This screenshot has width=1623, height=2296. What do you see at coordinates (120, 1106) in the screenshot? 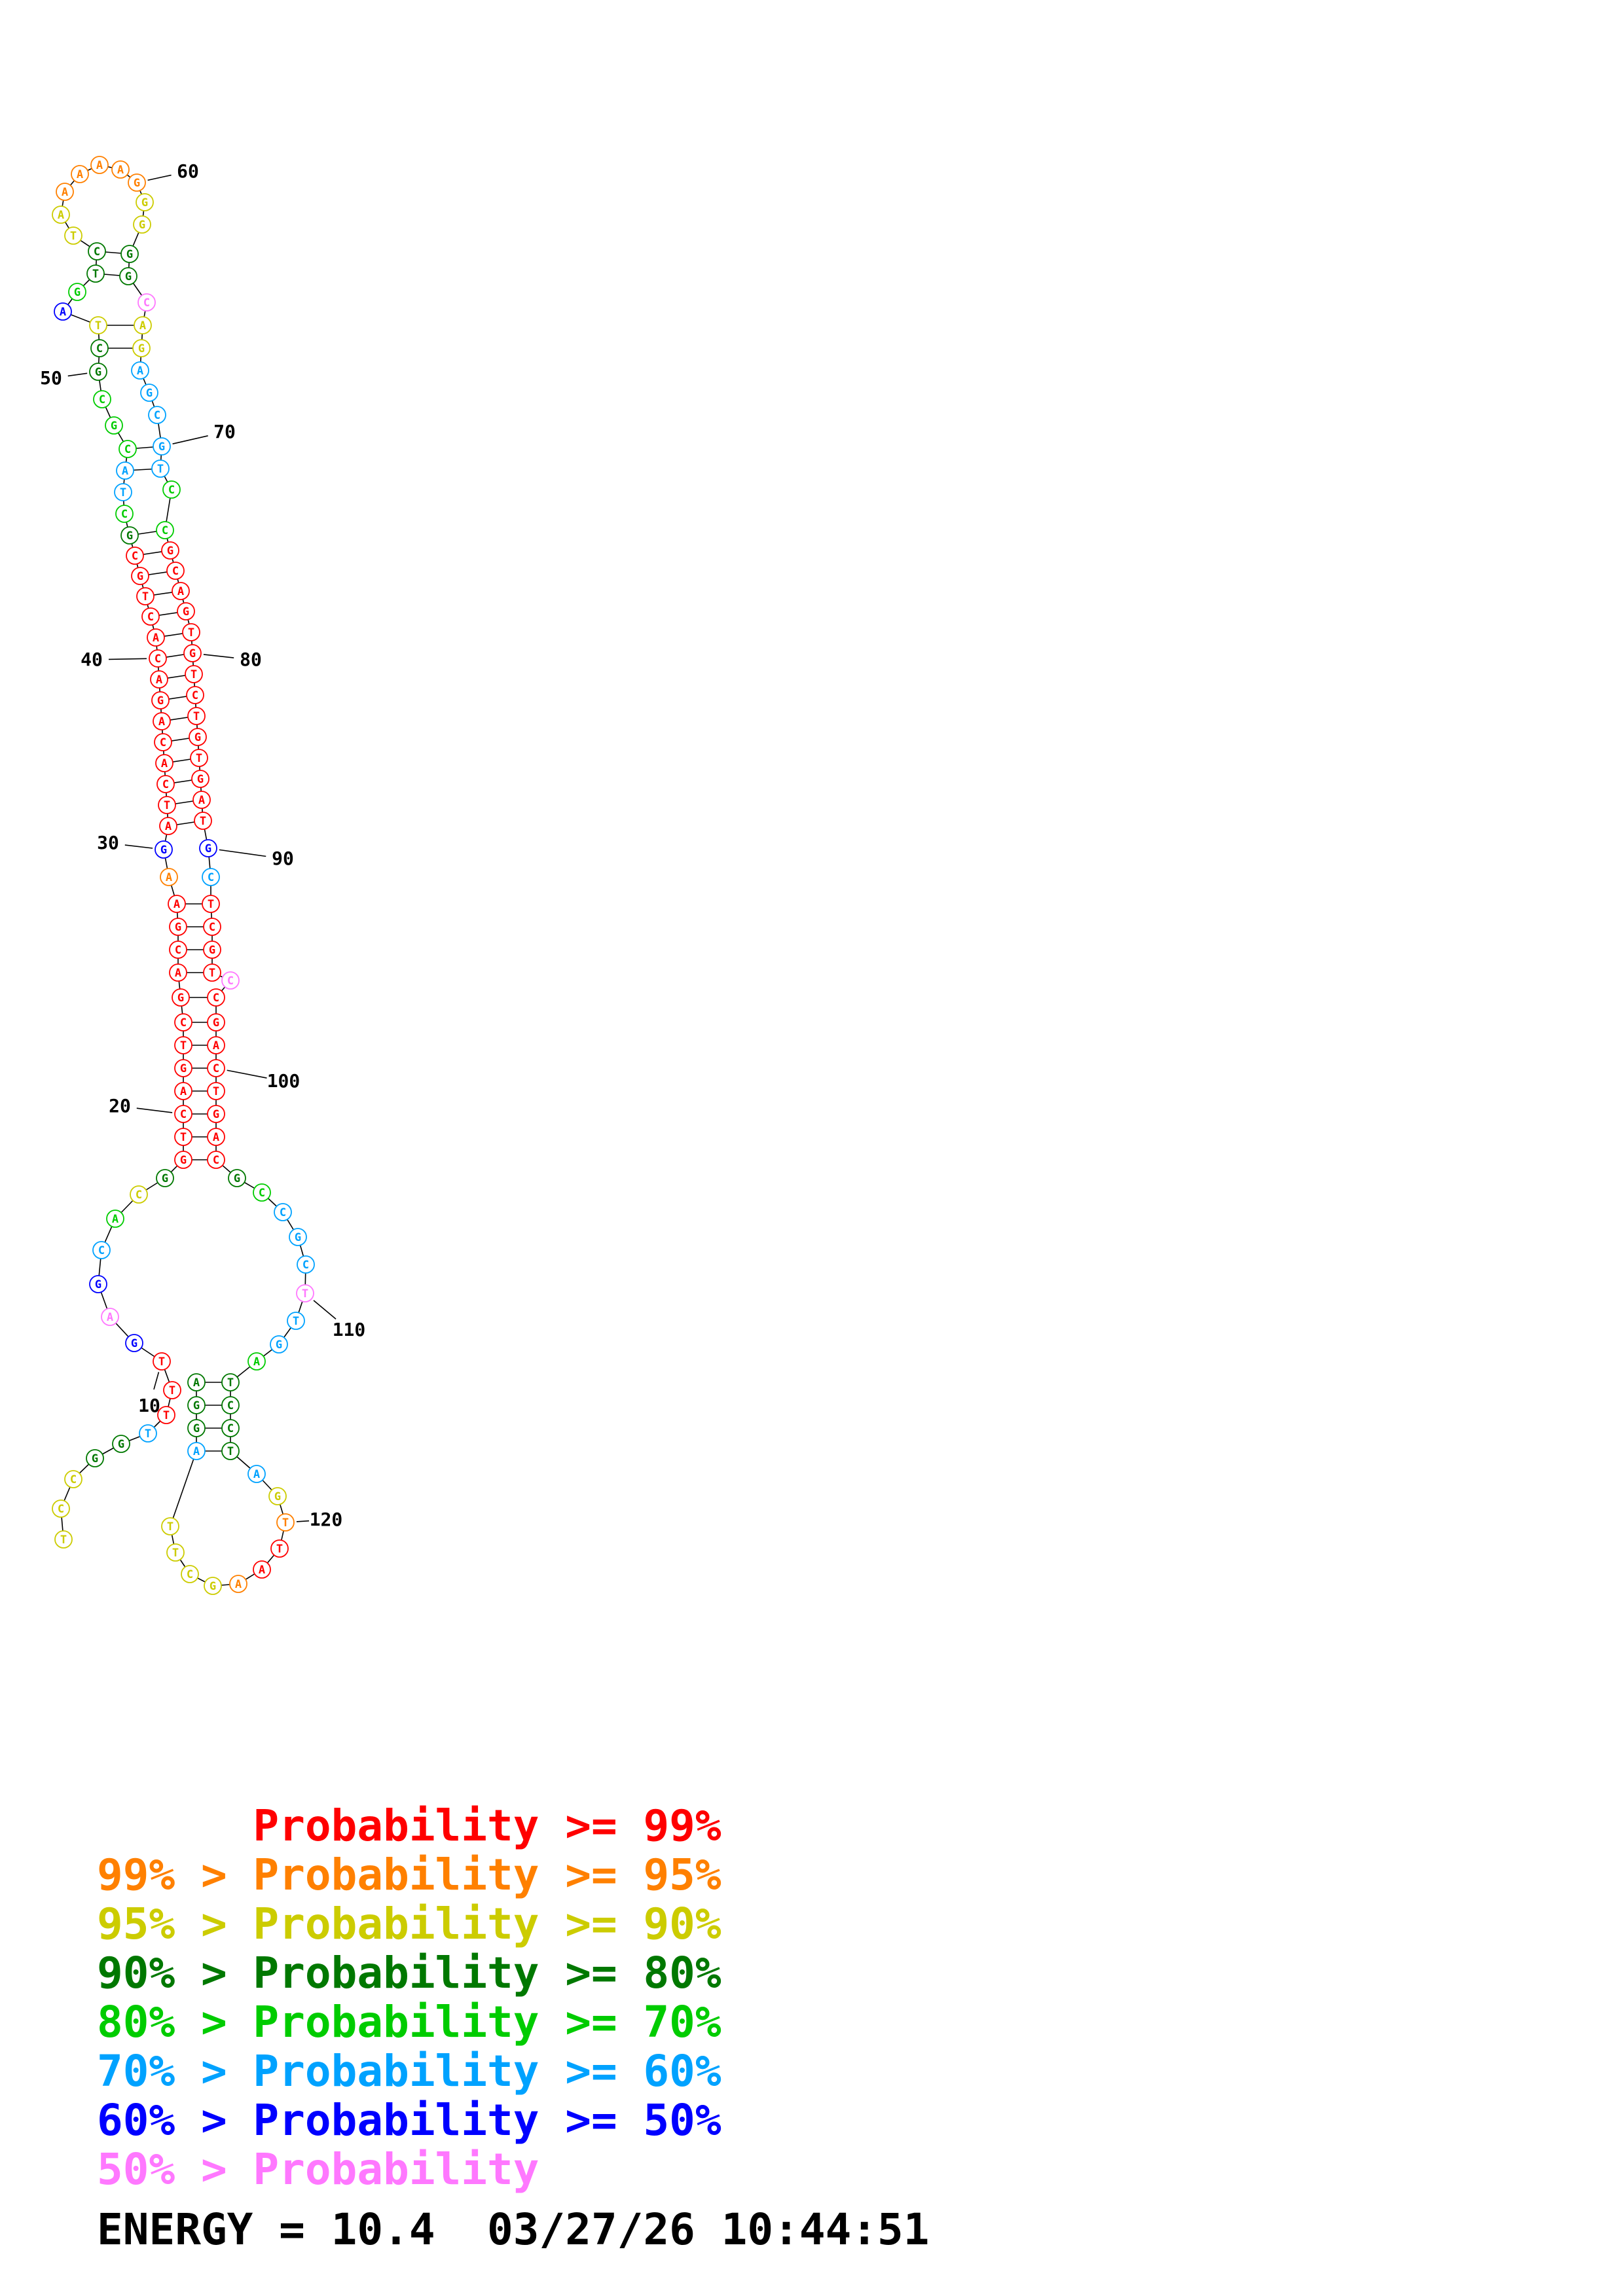
I see `position-label: 20` at bounding box center [120, 1106].